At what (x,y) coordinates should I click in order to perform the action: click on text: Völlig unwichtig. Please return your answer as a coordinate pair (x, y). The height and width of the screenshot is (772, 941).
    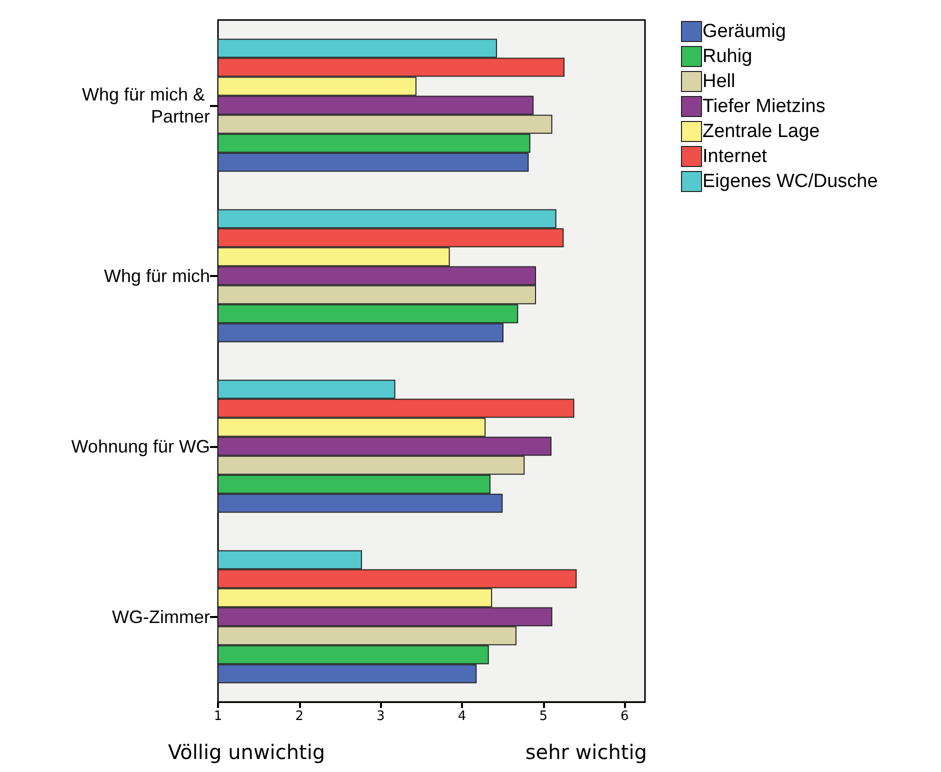
    Looking at the image, I should click on (247, 752).